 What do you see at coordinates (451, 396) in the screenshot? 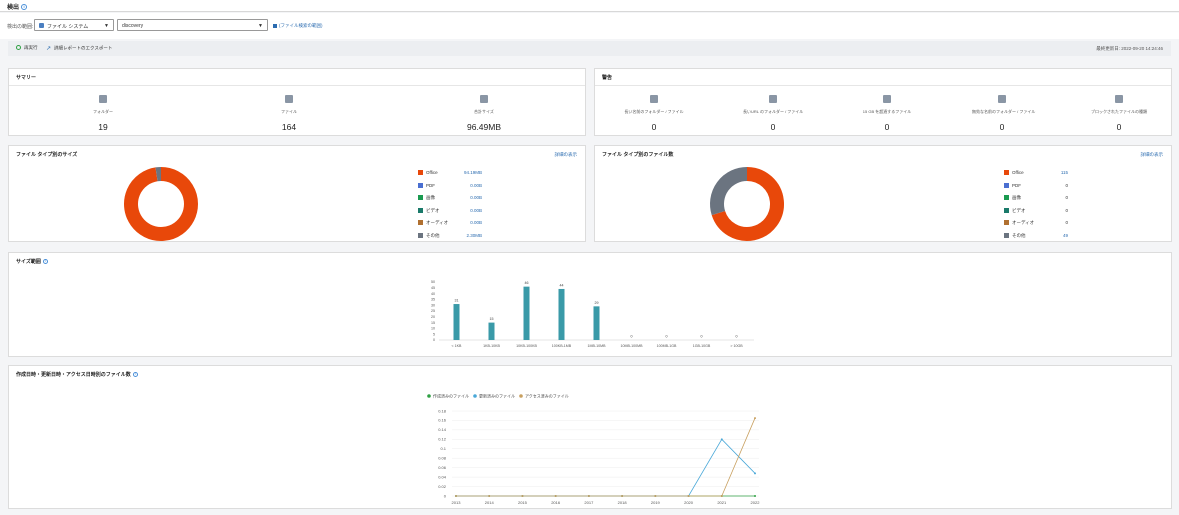
I see `legend-label: 作成済みのファイル` at bounding box center [451, 396].